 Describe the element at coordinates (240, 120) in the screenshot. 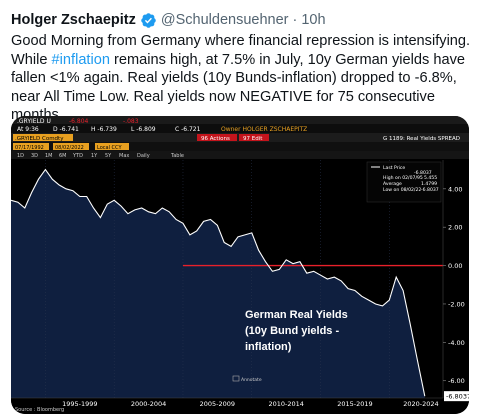

I see `terminal-top-bar` at that location.